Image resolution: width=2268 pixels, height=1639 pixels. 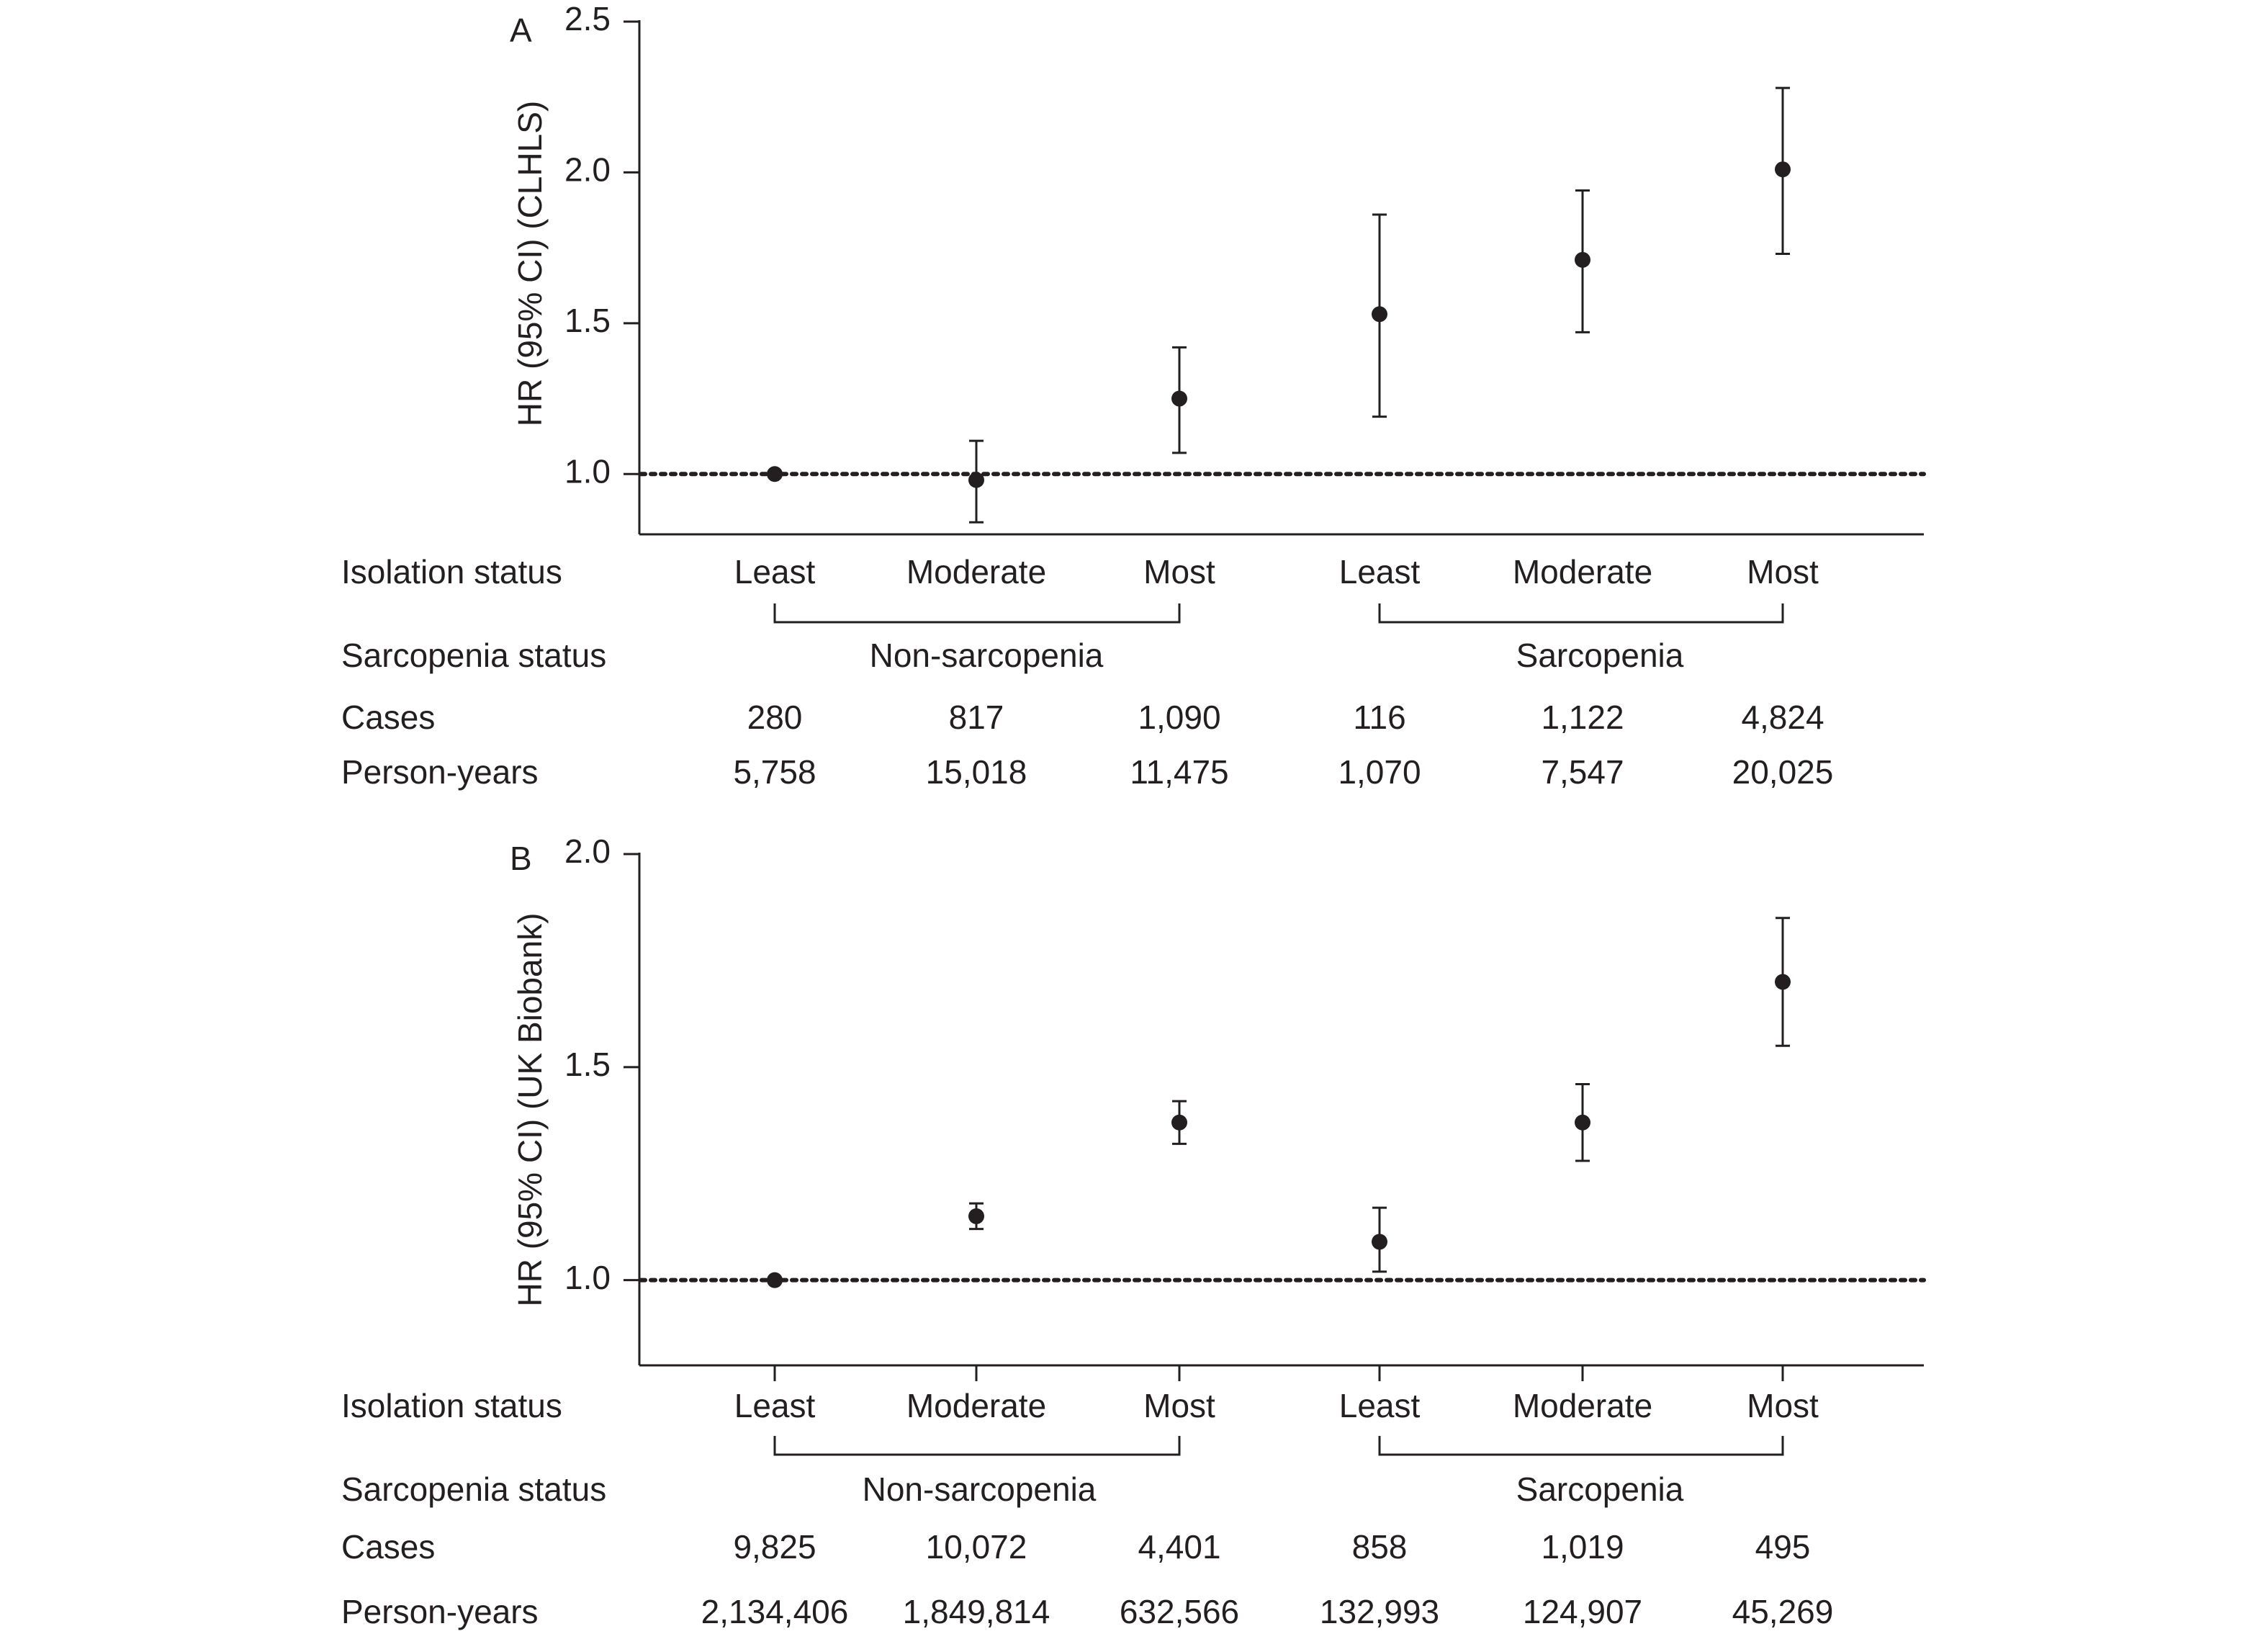 I want to click on y-axis-title: HR (95% CI) (UK Biobank), so click(x=530, y=1109).